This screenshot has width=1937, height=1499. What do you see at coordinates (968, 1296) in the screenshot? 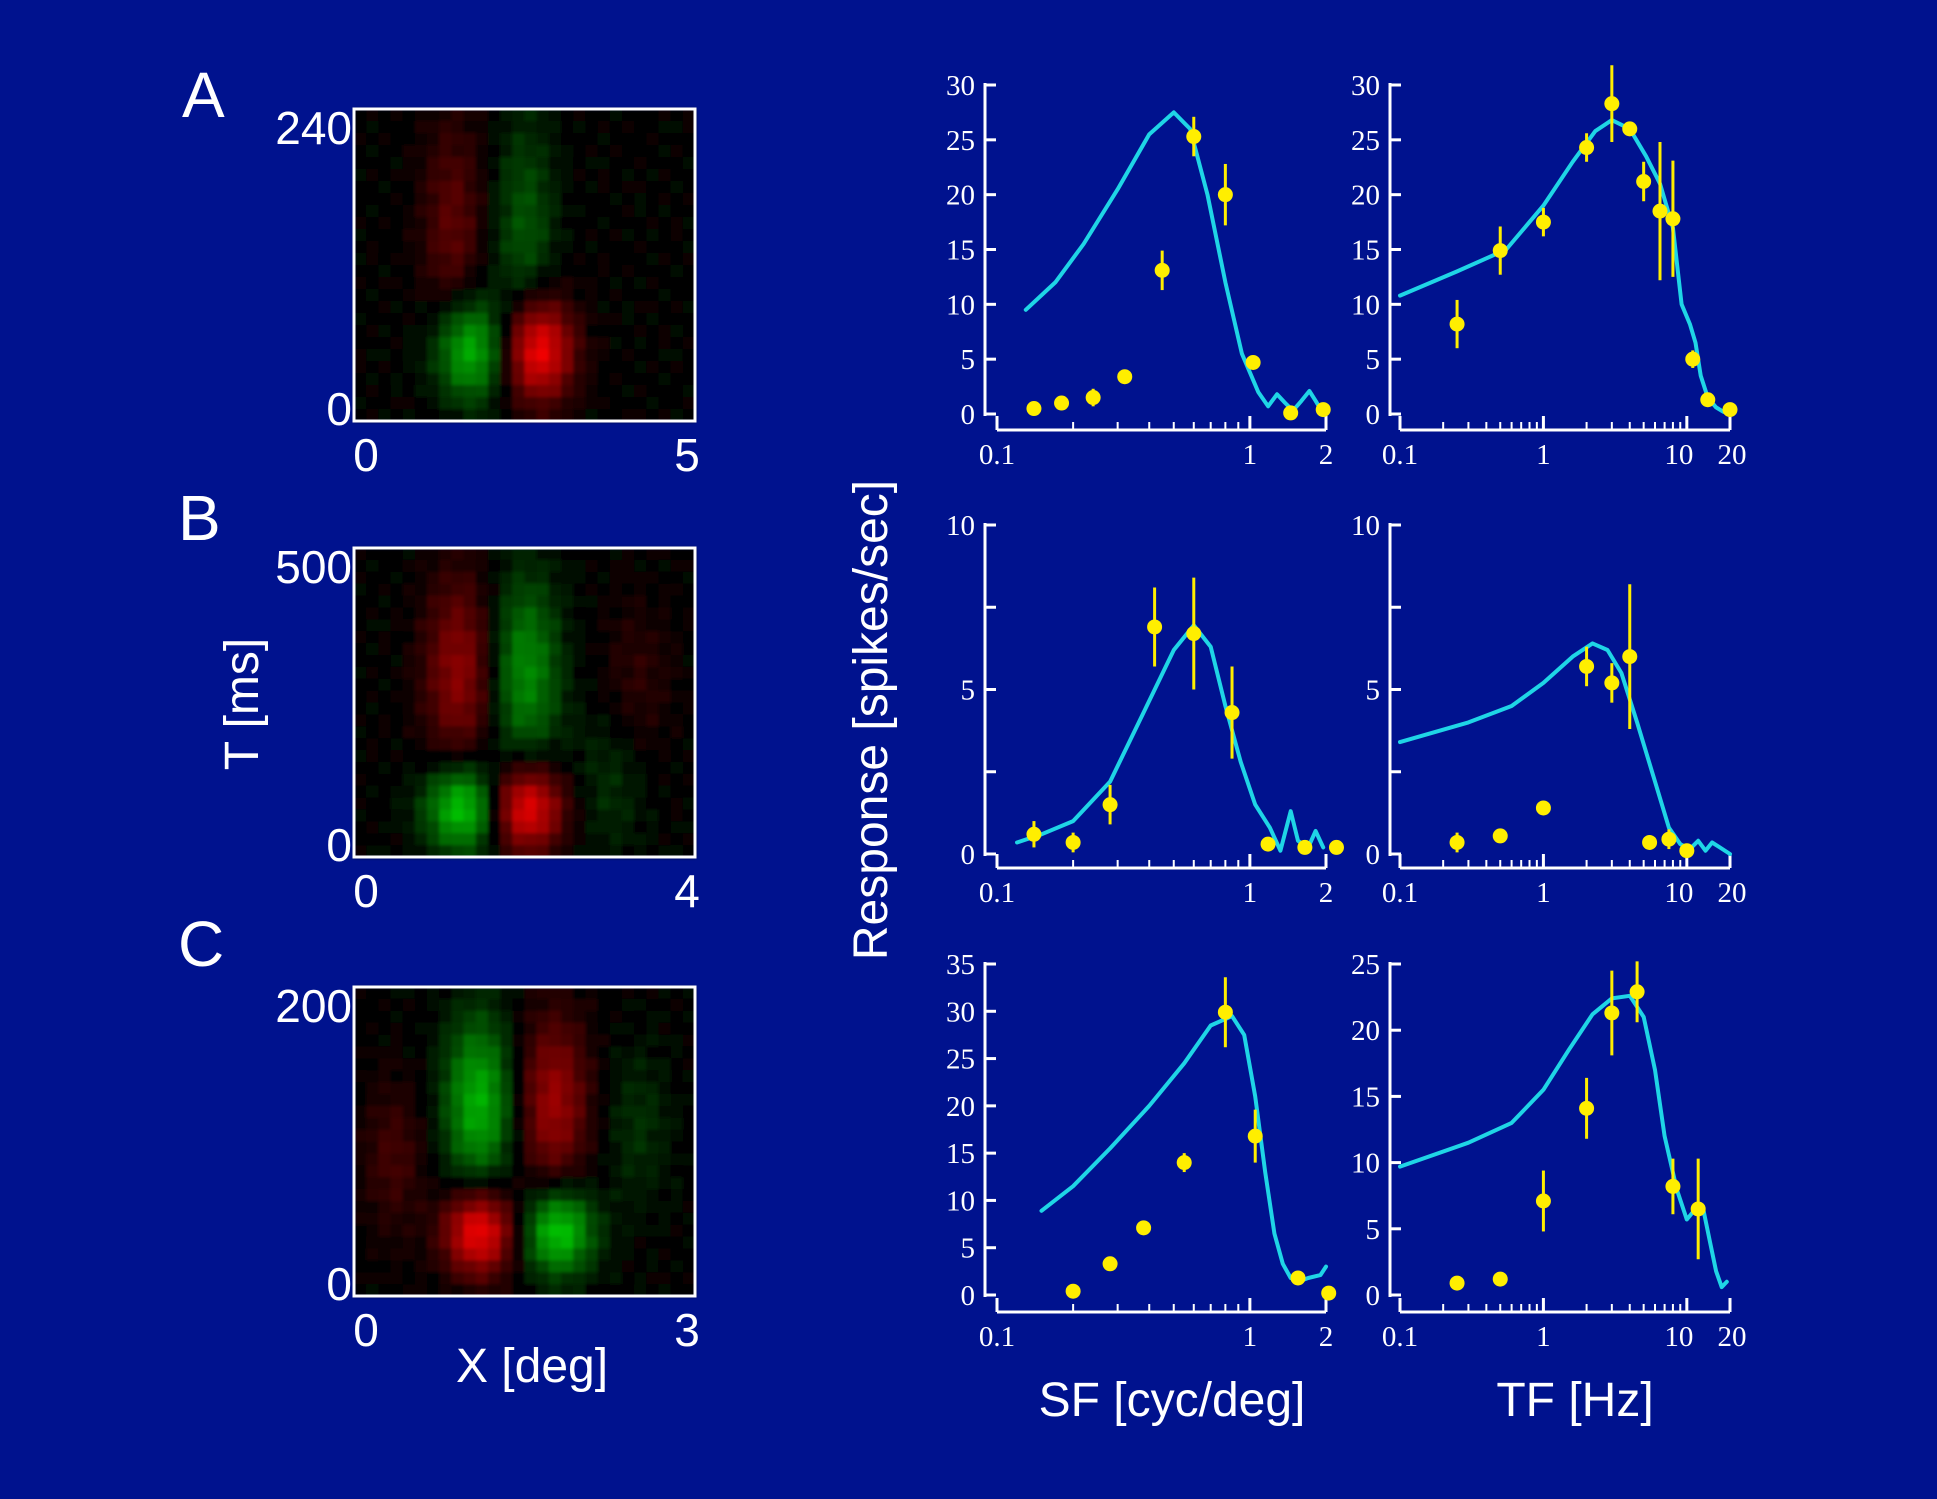
I see `y-tick-label: 0` at bounding box center [968, 1296].